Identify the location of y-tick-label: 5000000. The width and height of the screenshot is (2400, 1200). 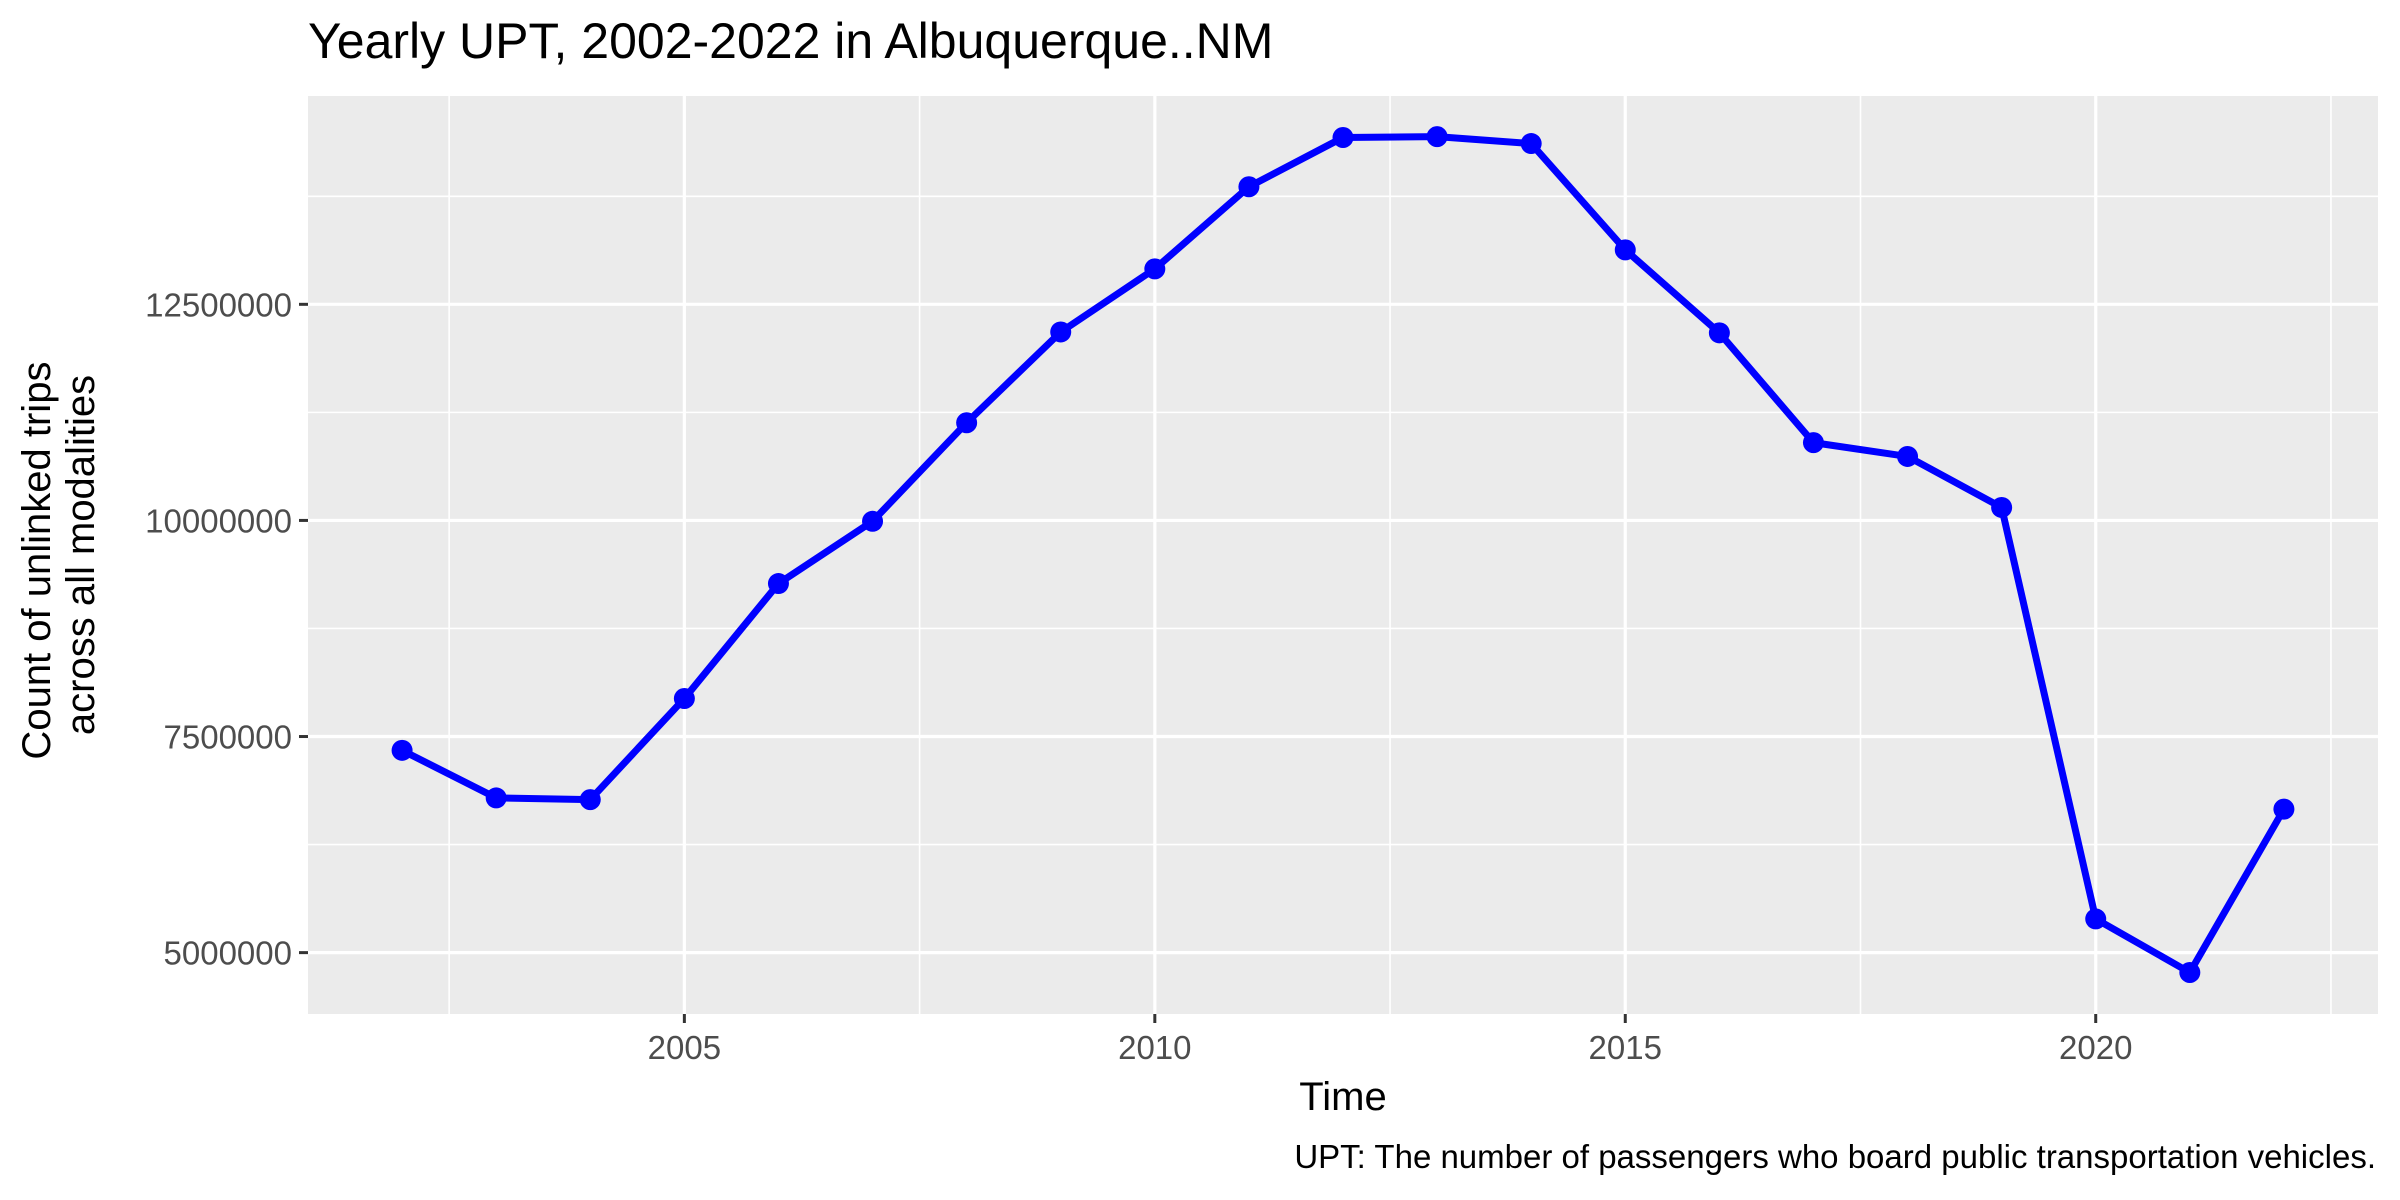
(228, 953).